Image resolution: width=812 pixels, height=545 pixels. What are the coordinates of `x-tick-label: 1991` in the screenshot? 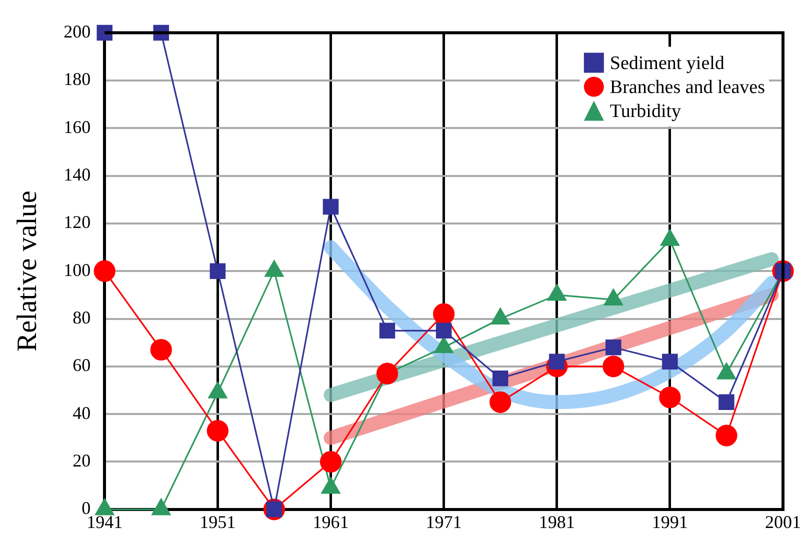 It's located at (670, 522).